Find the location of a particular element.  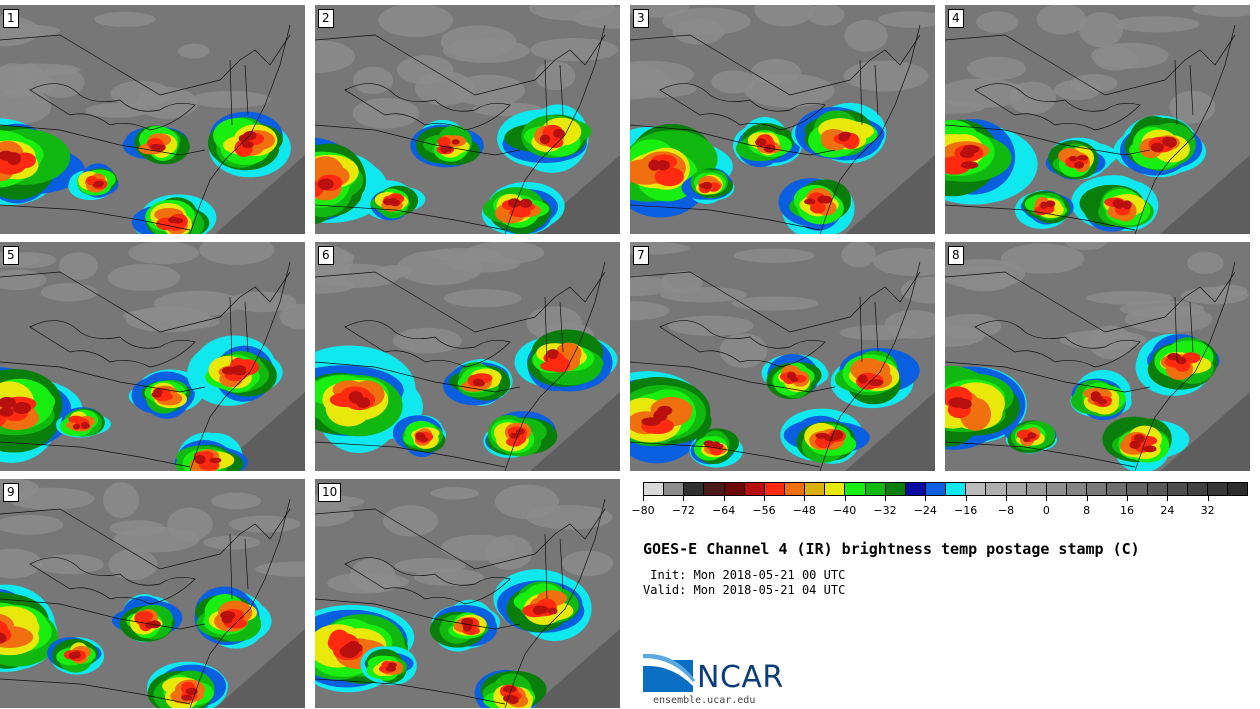

ensemble-member-panel-8: 8 is located at coordinates (1097, 356).